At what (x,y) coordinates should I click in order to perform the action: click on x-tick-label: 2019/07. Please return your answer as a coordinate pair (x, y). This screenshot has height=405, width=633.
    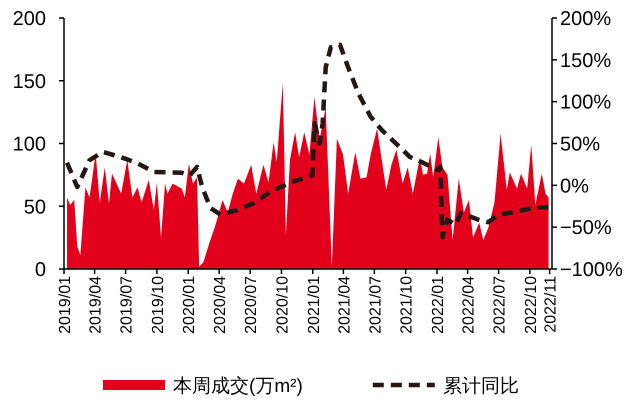
    Looking at the image, I should click on (127, 305).